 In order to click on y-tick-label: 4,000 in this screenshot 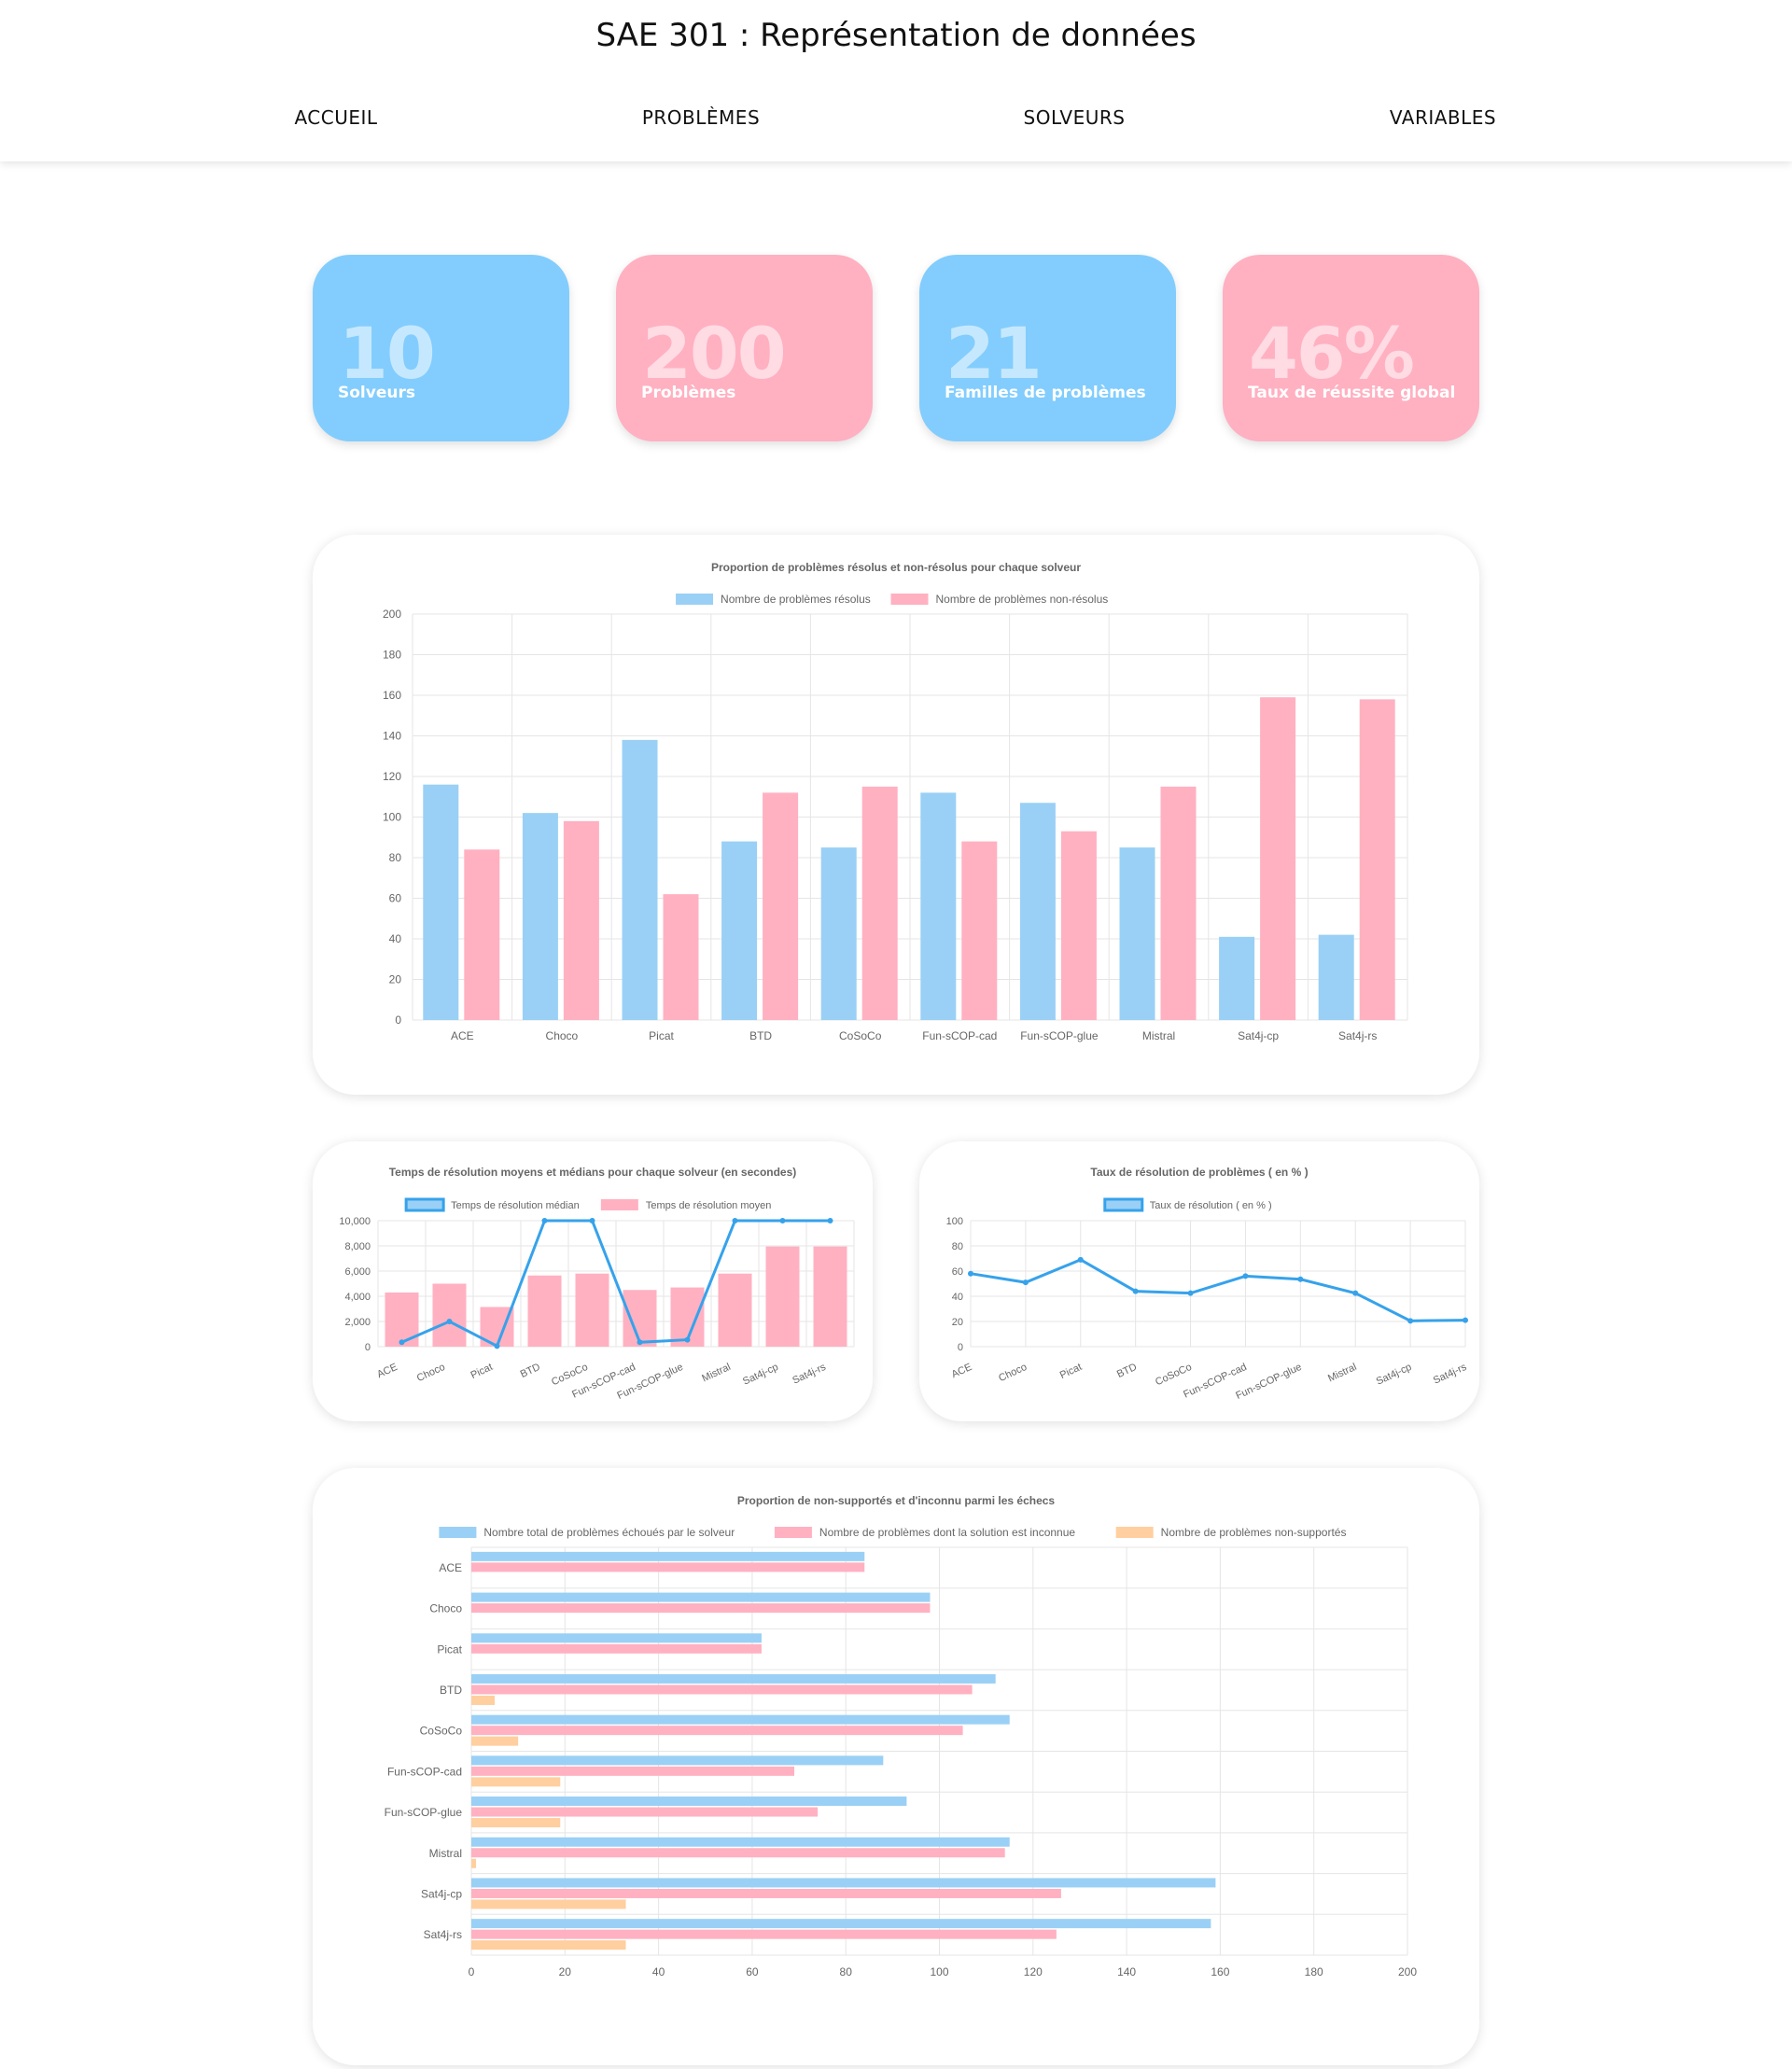, I will do `click(357, 1297)`.